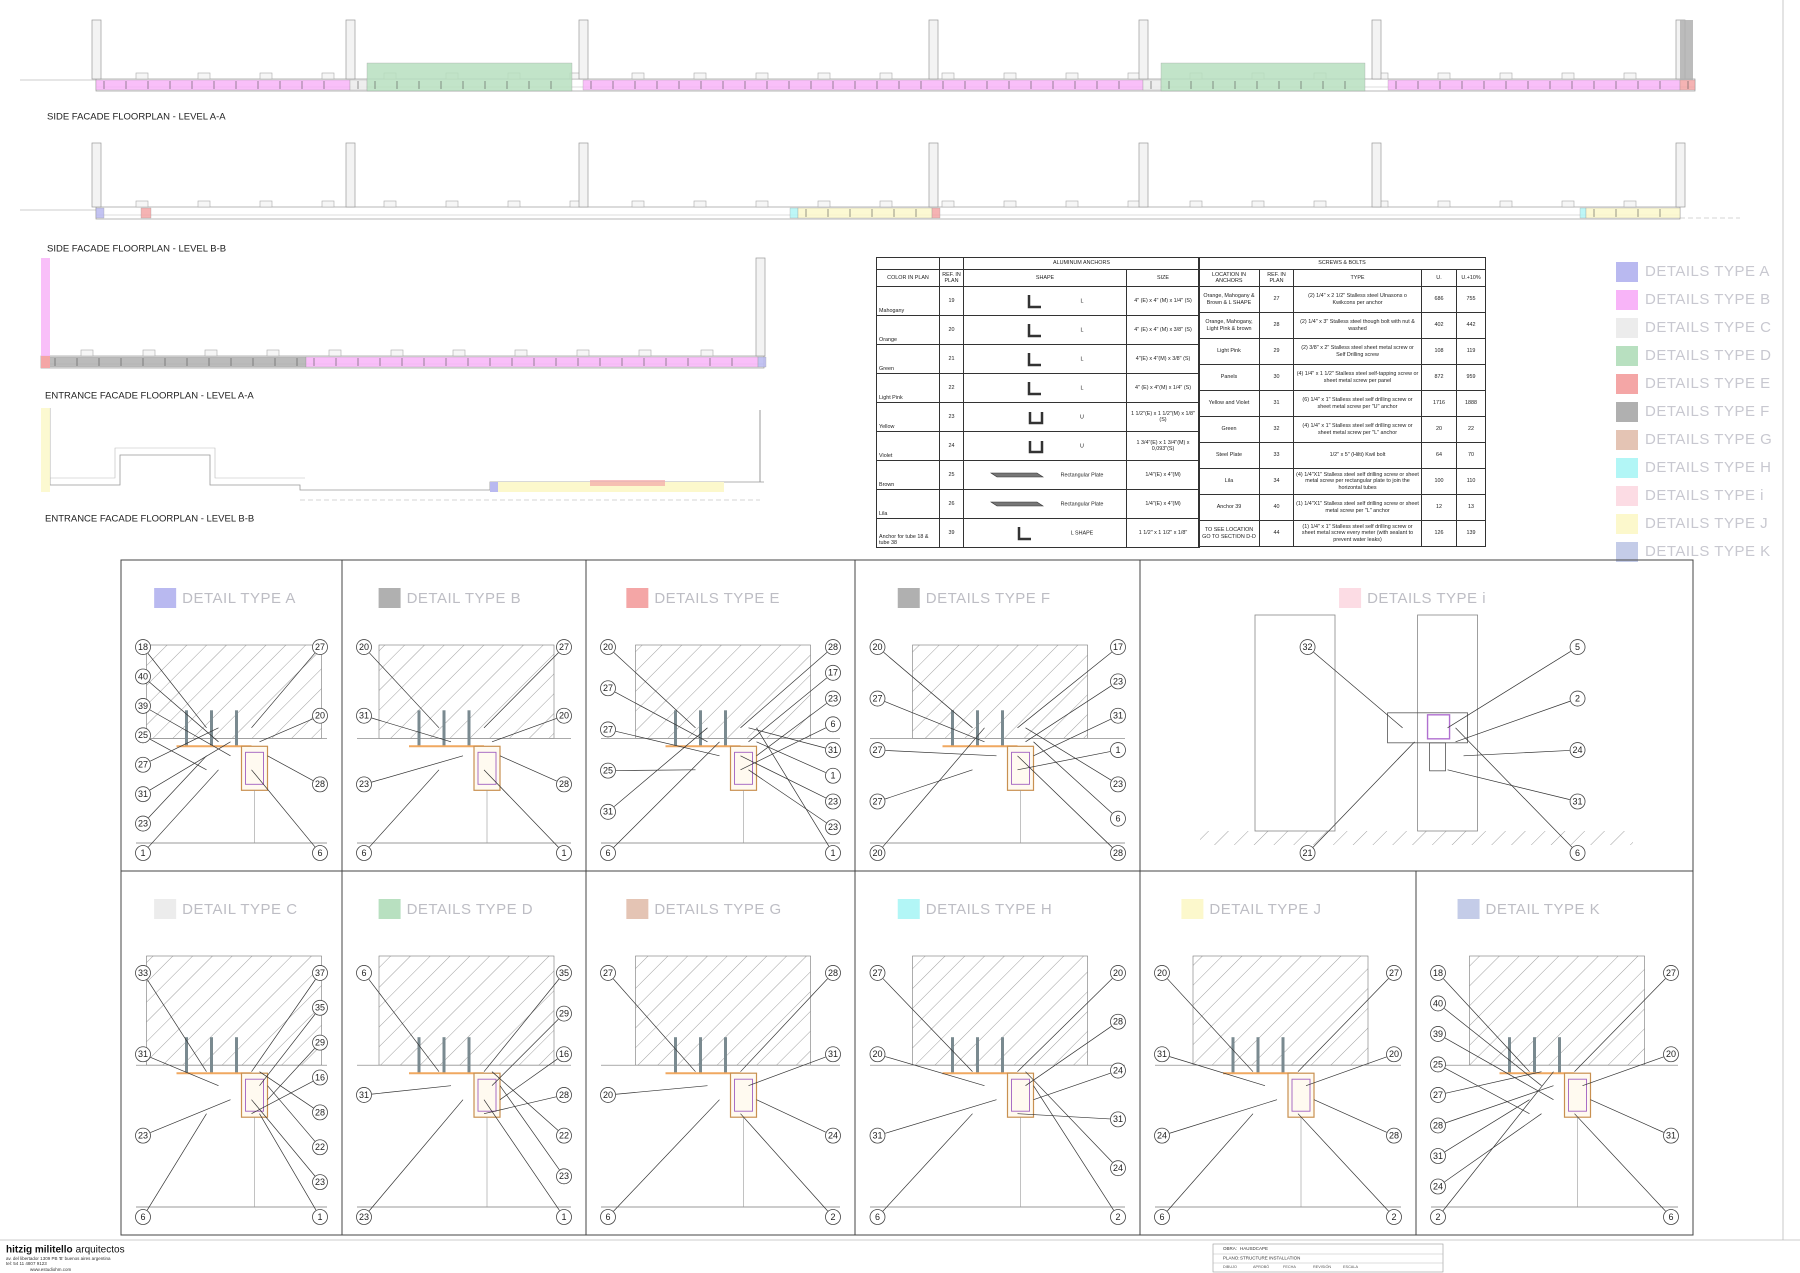 The height and width of the screenshot is (1273, 1800). What do you see at coordinates (1276, 429) in the screenshot?
I see `cell: 32` at bounding box center [1276, 429].